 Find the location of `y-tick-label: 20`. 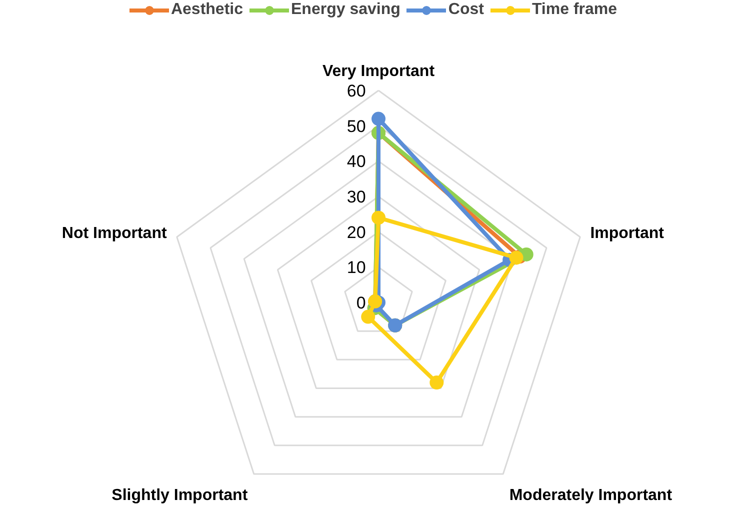

y-tick-label: 20 is located at coordinates (356, 232).